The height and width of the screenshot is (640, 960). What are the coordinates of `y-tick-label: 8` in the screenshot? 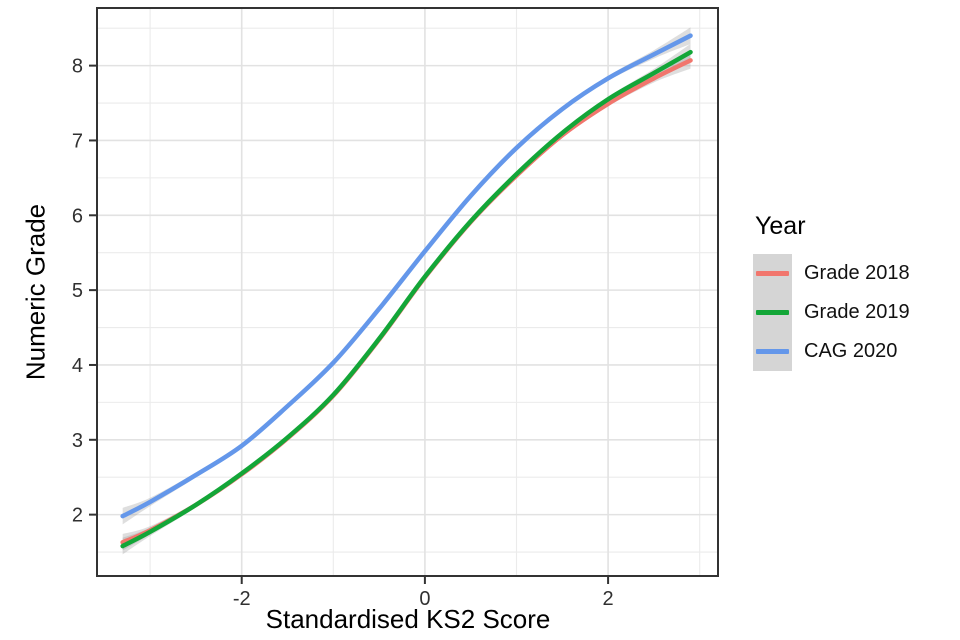 It's located at (77, 67).